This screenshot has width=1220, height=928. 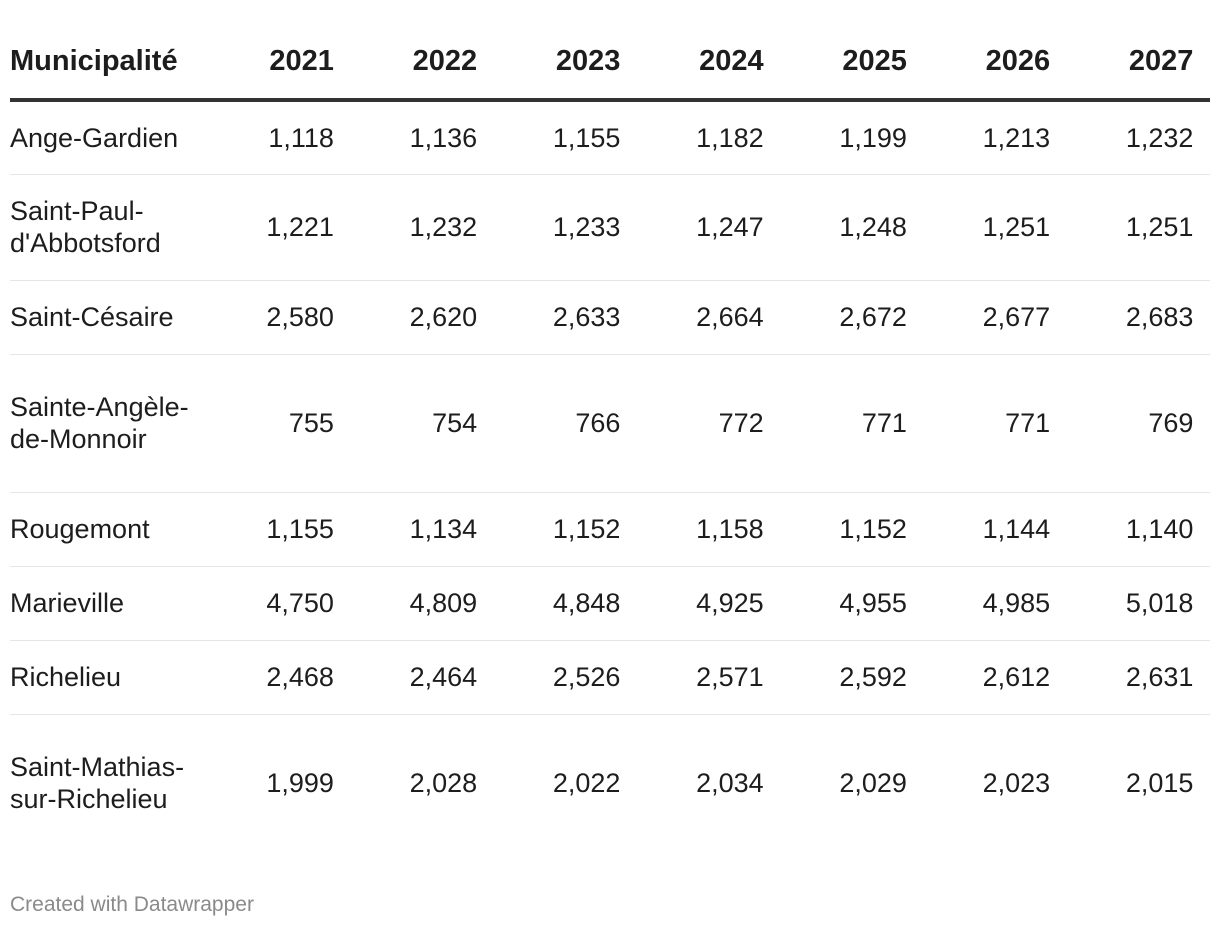 I want to click on table-cell: 4,750, so click(x=262, y=603).